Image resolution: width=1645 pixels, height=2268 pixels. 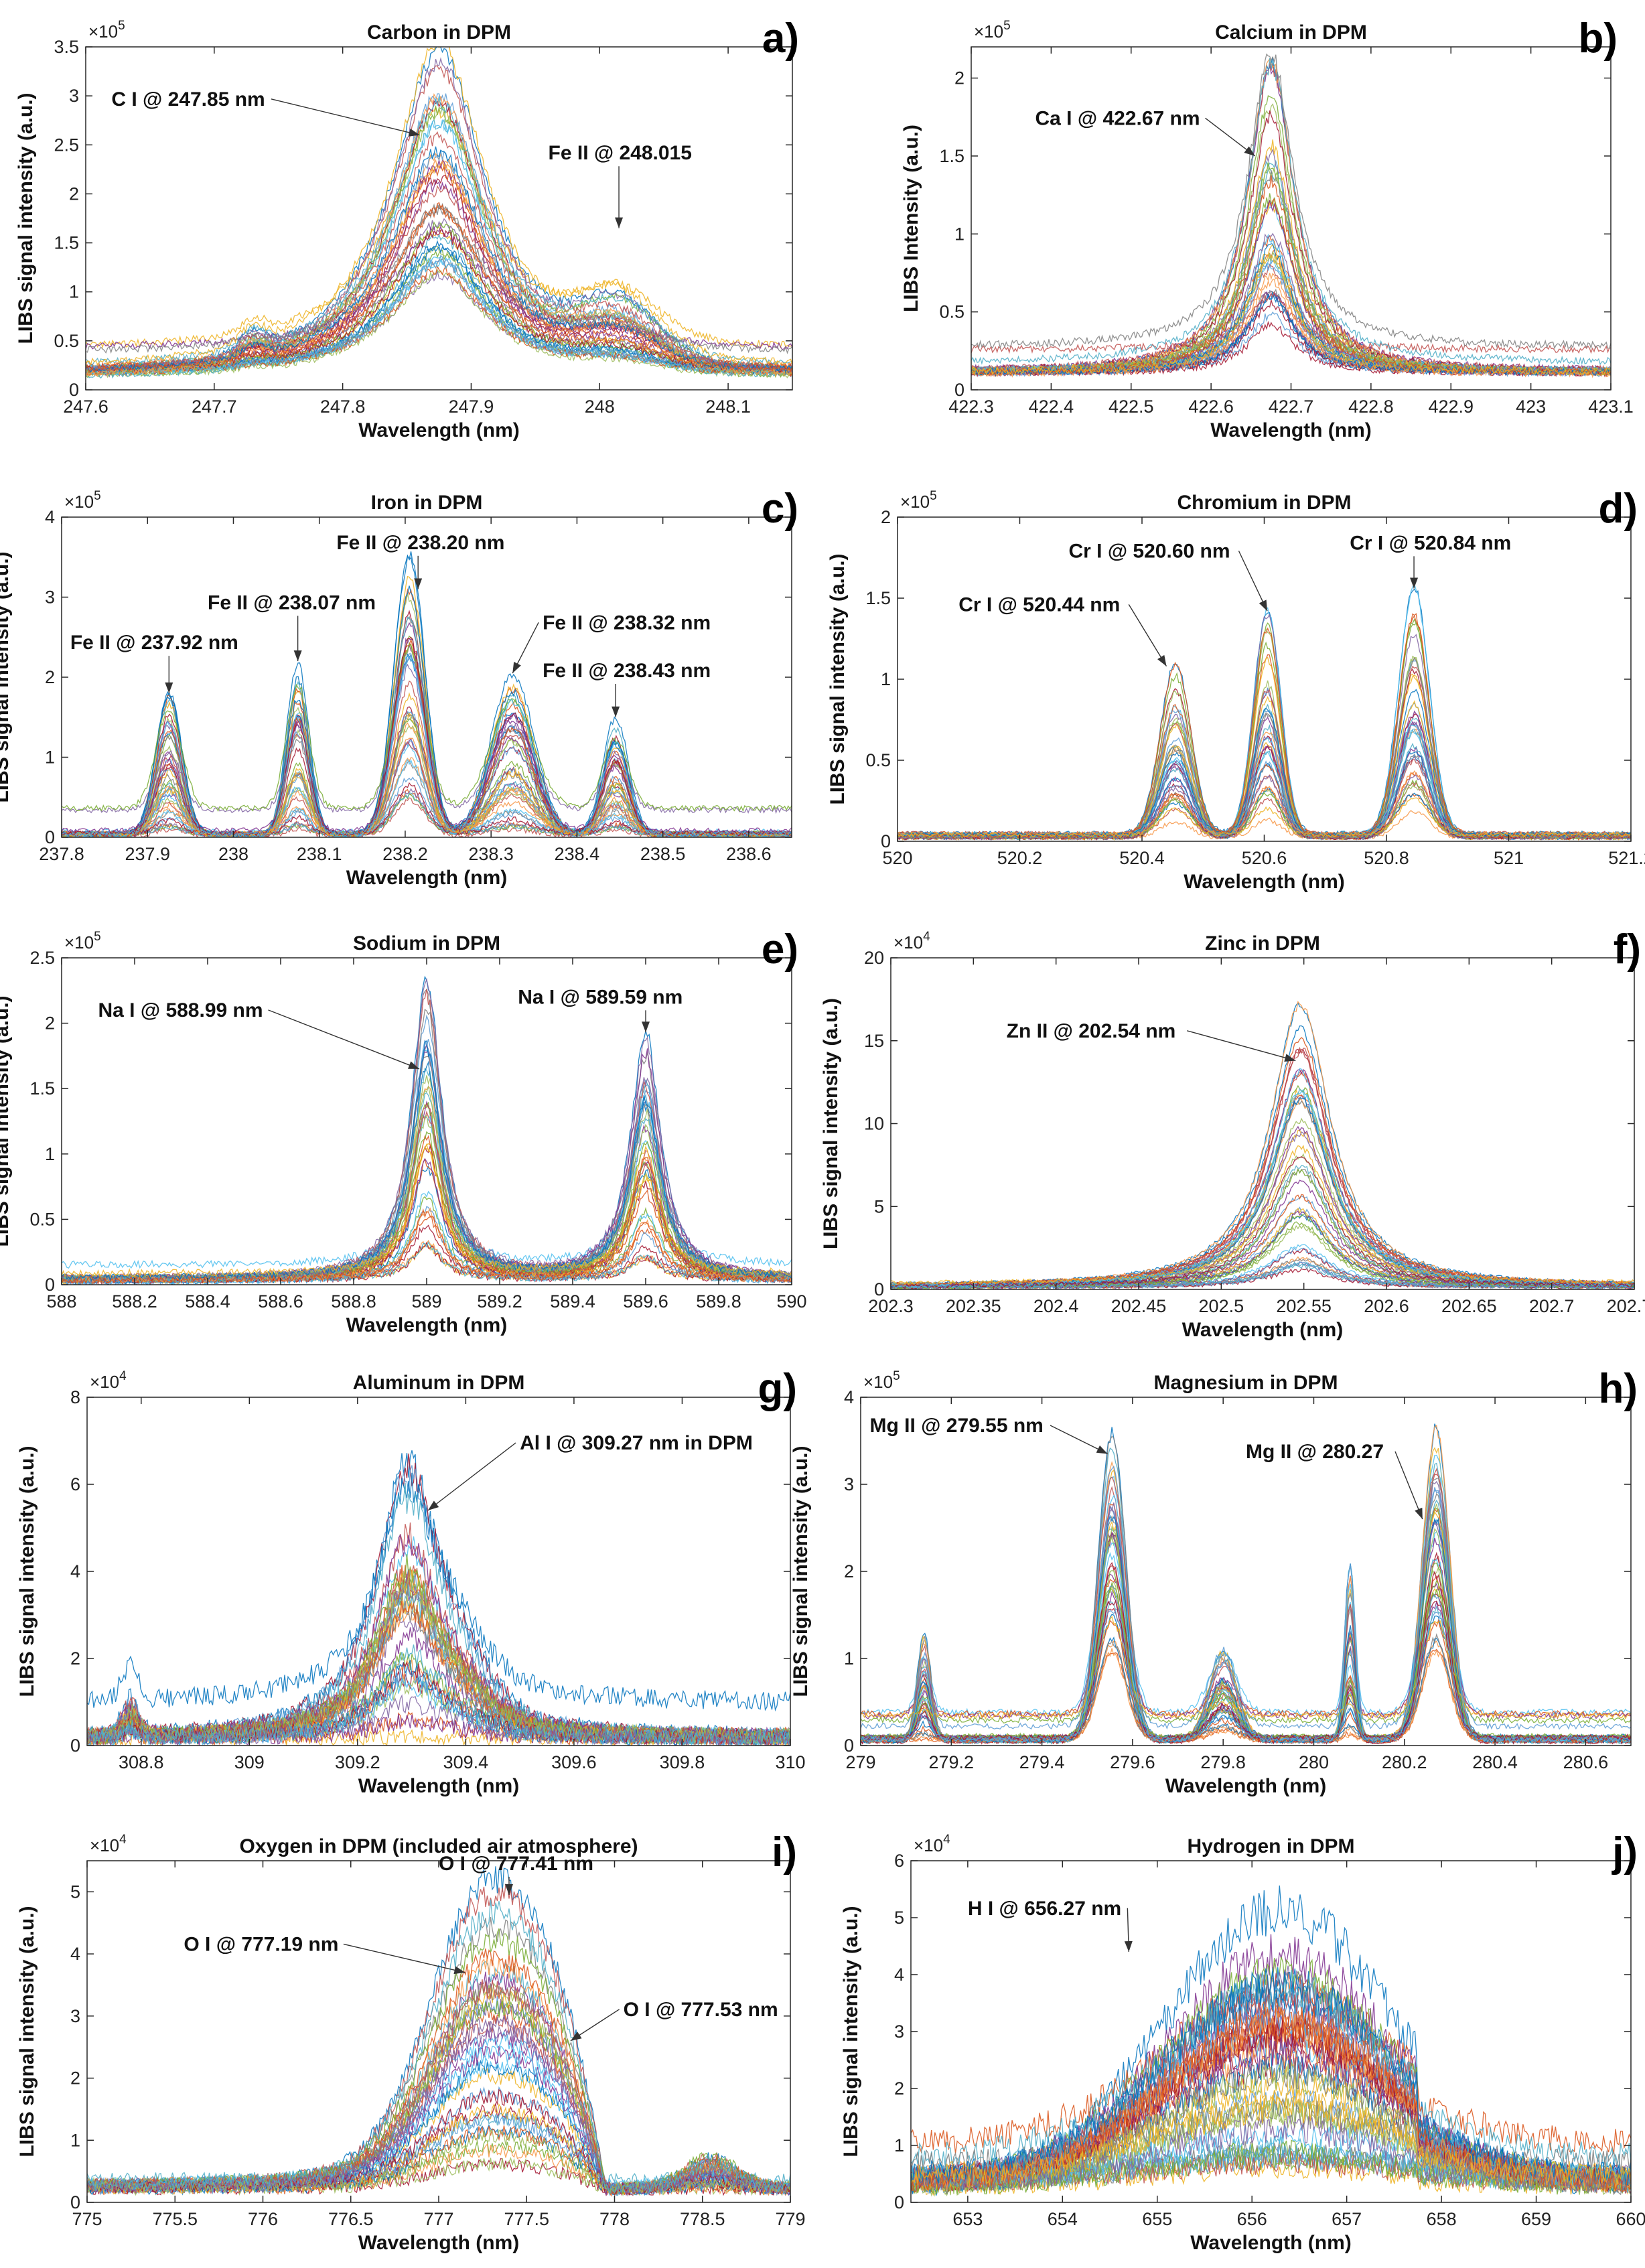 What do you see at coordinates (1314, 1762) in the screenshot?
I see `x-tick-label: 280` at bounding box center [1314, 1762].